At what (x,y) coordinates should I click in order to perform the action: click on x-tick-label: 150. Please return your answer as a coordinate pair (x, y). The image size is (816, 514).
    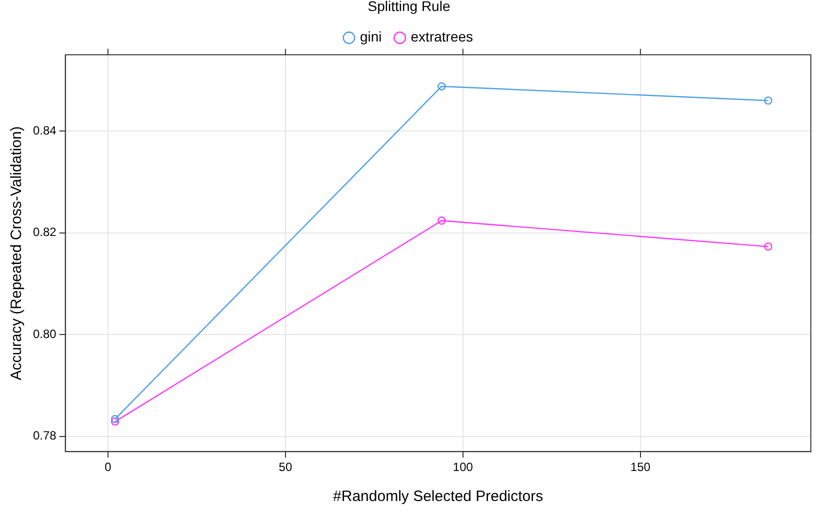
    Looking at the image, I should click on (640, 467).